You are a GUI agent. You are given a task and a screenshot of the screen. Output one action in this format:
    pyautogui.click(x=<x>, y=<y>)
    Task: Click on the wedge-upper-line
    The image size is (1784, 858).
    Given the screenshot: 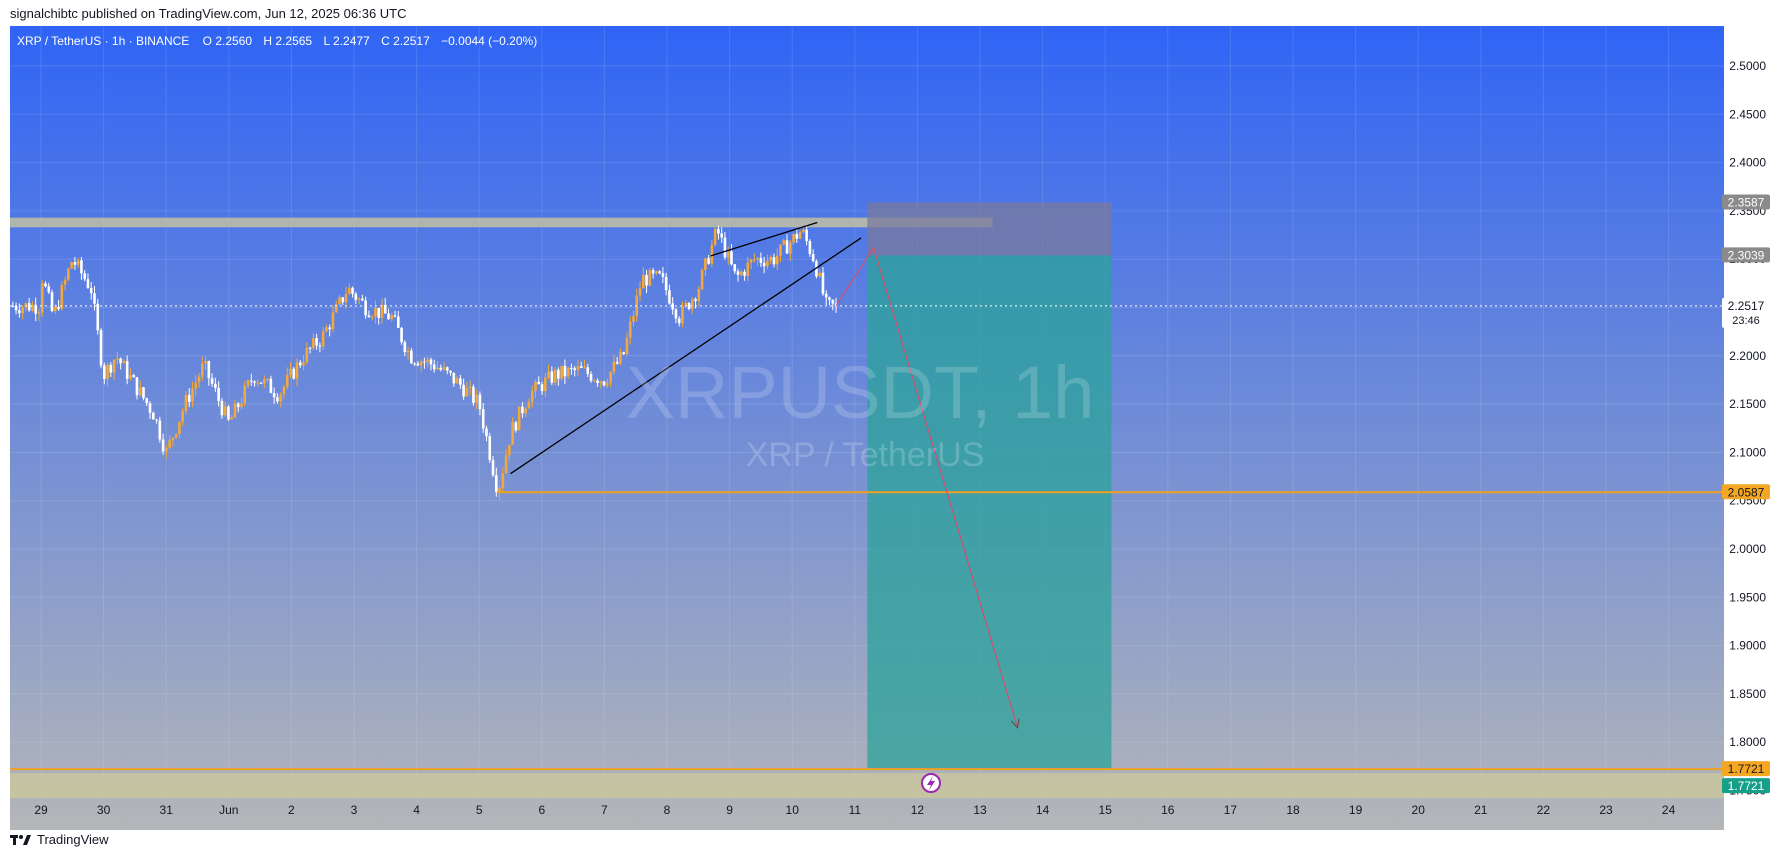 What is the action you would take?
    pyautogui.click(x=764, y=239)
    